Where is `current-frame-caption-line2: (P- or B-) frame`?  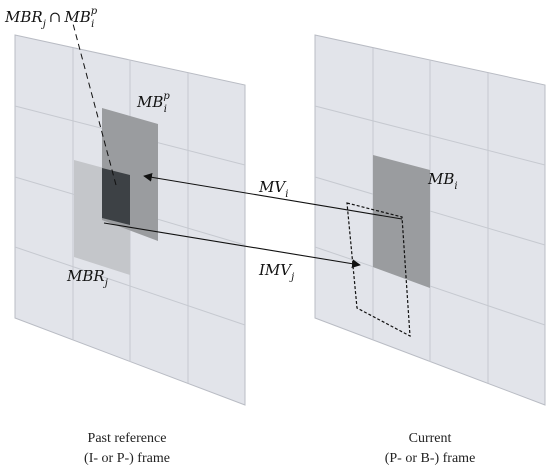
current-frame-caption-line2: (P- or B-) frame is located at coordinates (430, 458).